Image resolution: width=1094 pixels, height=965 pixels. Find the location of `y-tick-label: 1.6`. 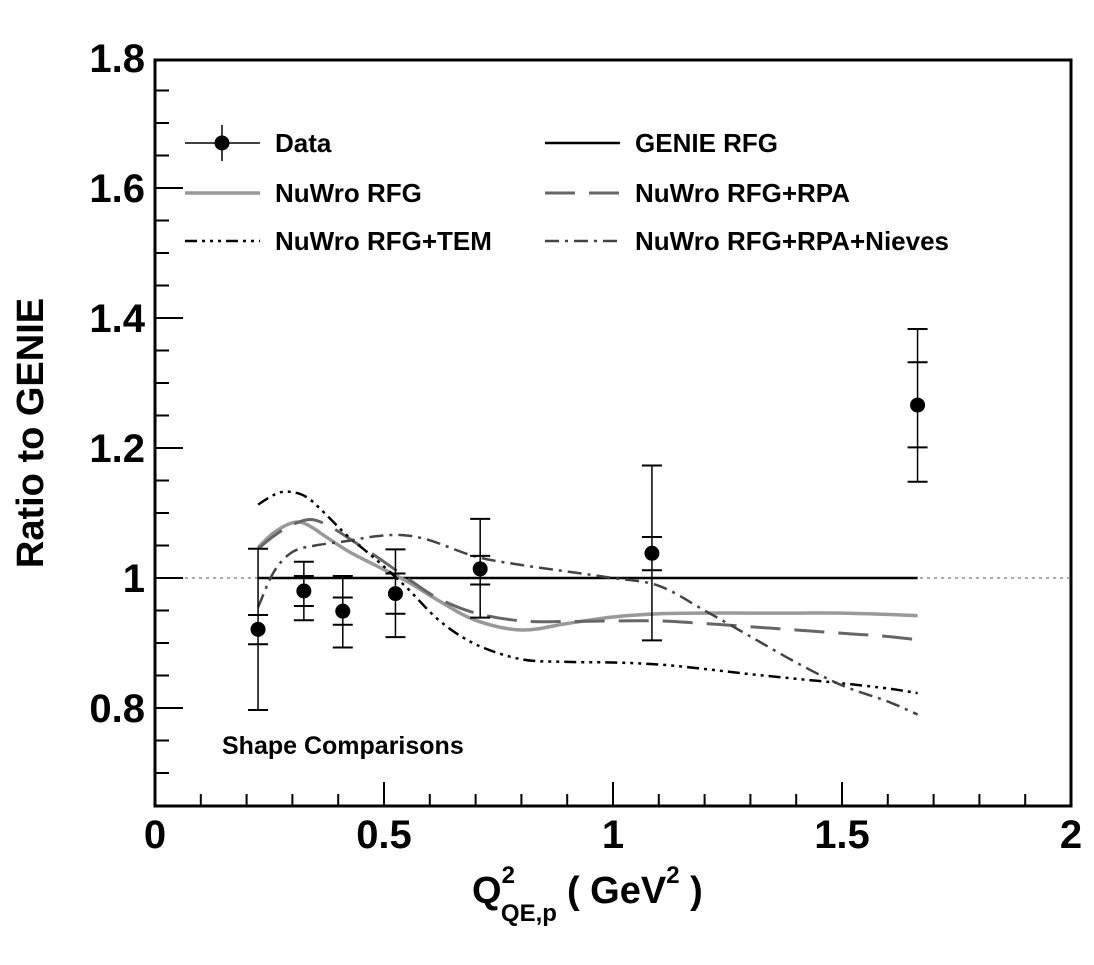

y-tick-label: 1.6 is located at coordinates (117, 189).